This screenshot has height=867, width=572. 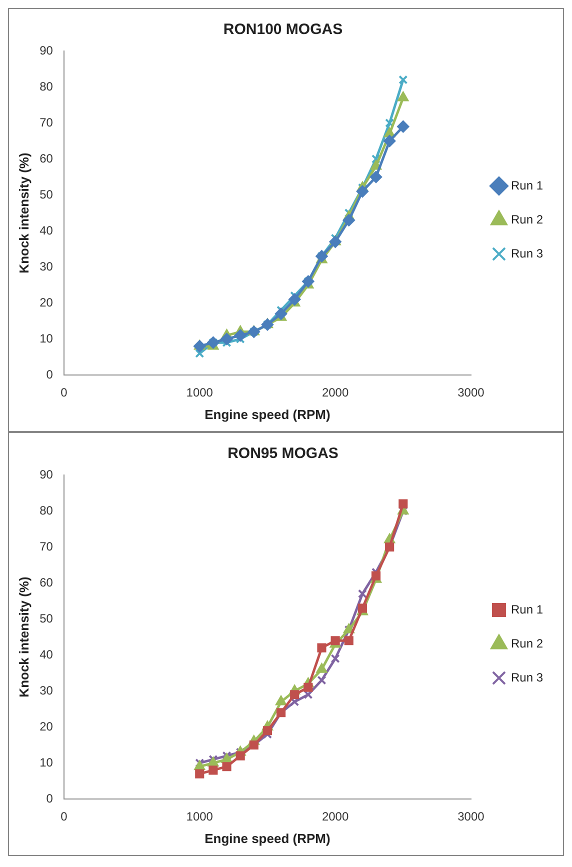 What do you see at coordinates (283, 29) in the screenshot?
I see `chart-title: RON100 MOGAS` at bounding box center [283, 29].